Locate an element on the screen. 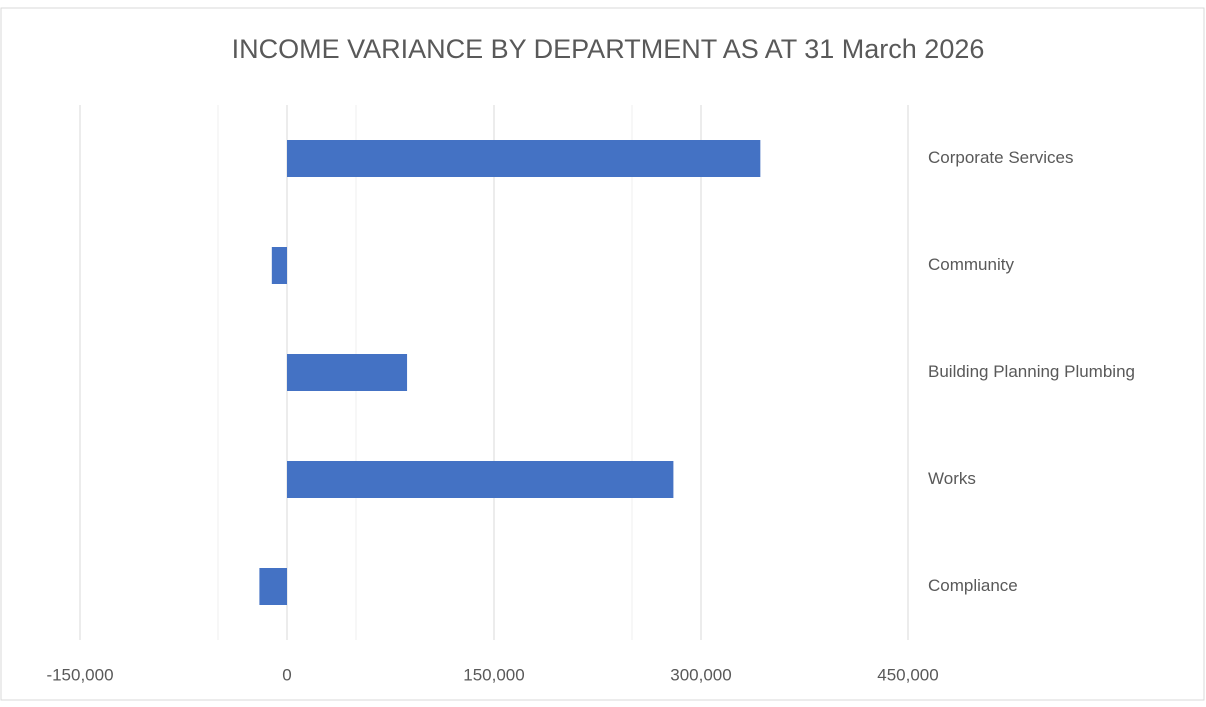 This screenshot has height=707, width=1206. category-label: Corporate Services is located at coordinates (1001, 157).